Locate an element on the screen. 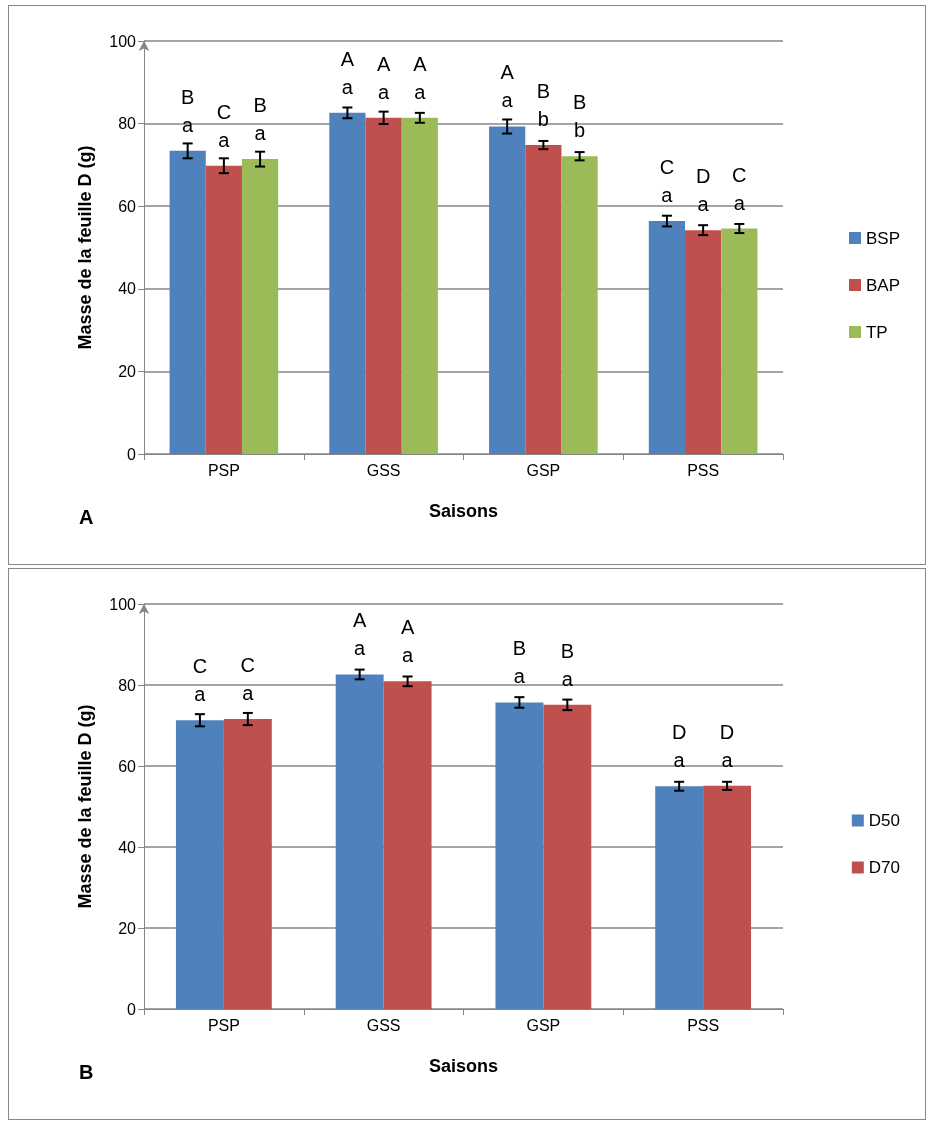 The width and height of the screenshot is (933, 1125). legend-label: D70 is located at coordinates (884, 867).